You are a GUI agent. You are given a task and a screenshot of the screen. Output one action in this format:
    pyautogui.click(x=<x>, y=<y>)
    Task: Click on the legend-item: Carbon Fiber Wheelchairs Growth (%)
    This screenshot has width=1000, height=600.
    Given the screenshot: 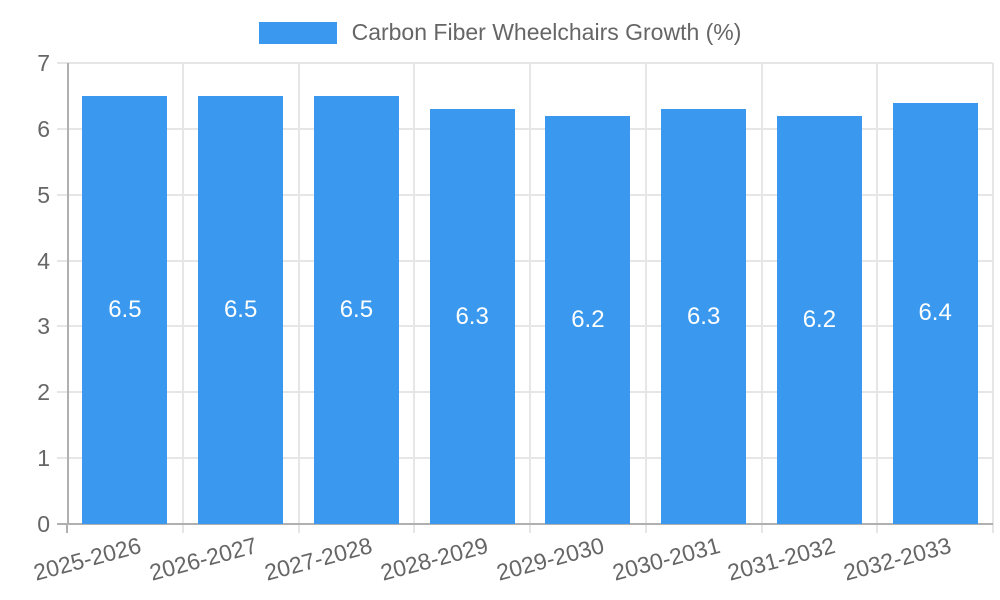 What is the action you would take?
    pyautogui.click(x=500, y=32)
    